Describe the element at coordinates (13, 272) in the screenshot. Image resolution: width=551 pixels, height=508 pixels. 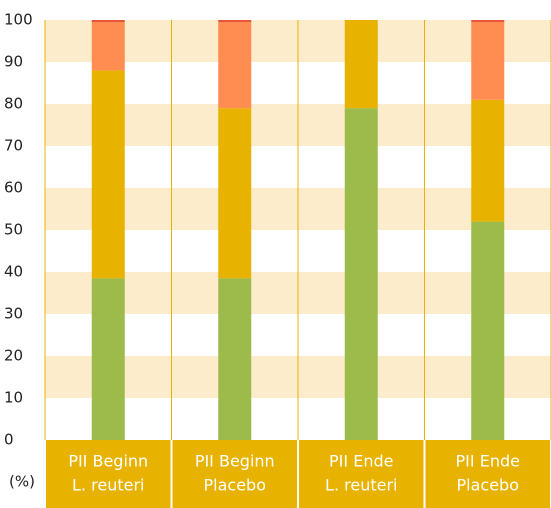
I see `y-tick-label: 40` at that location.